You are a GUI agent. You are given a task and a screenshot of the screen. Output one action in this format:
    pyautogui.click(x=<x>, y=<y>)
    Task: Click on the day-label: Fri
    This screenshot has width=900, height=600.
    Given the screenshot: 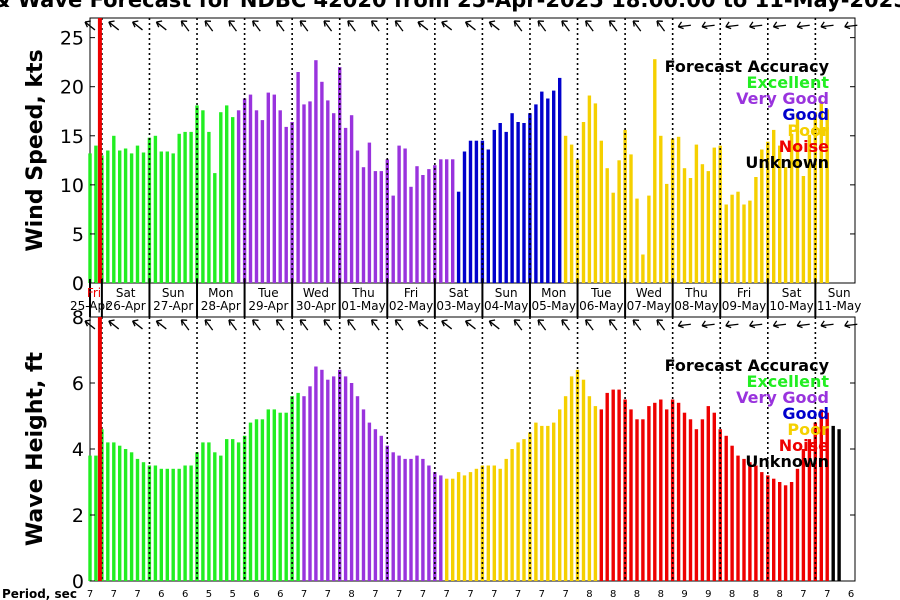 What is the action you would take?
    pyautogui.click(x=94, y=293)
    